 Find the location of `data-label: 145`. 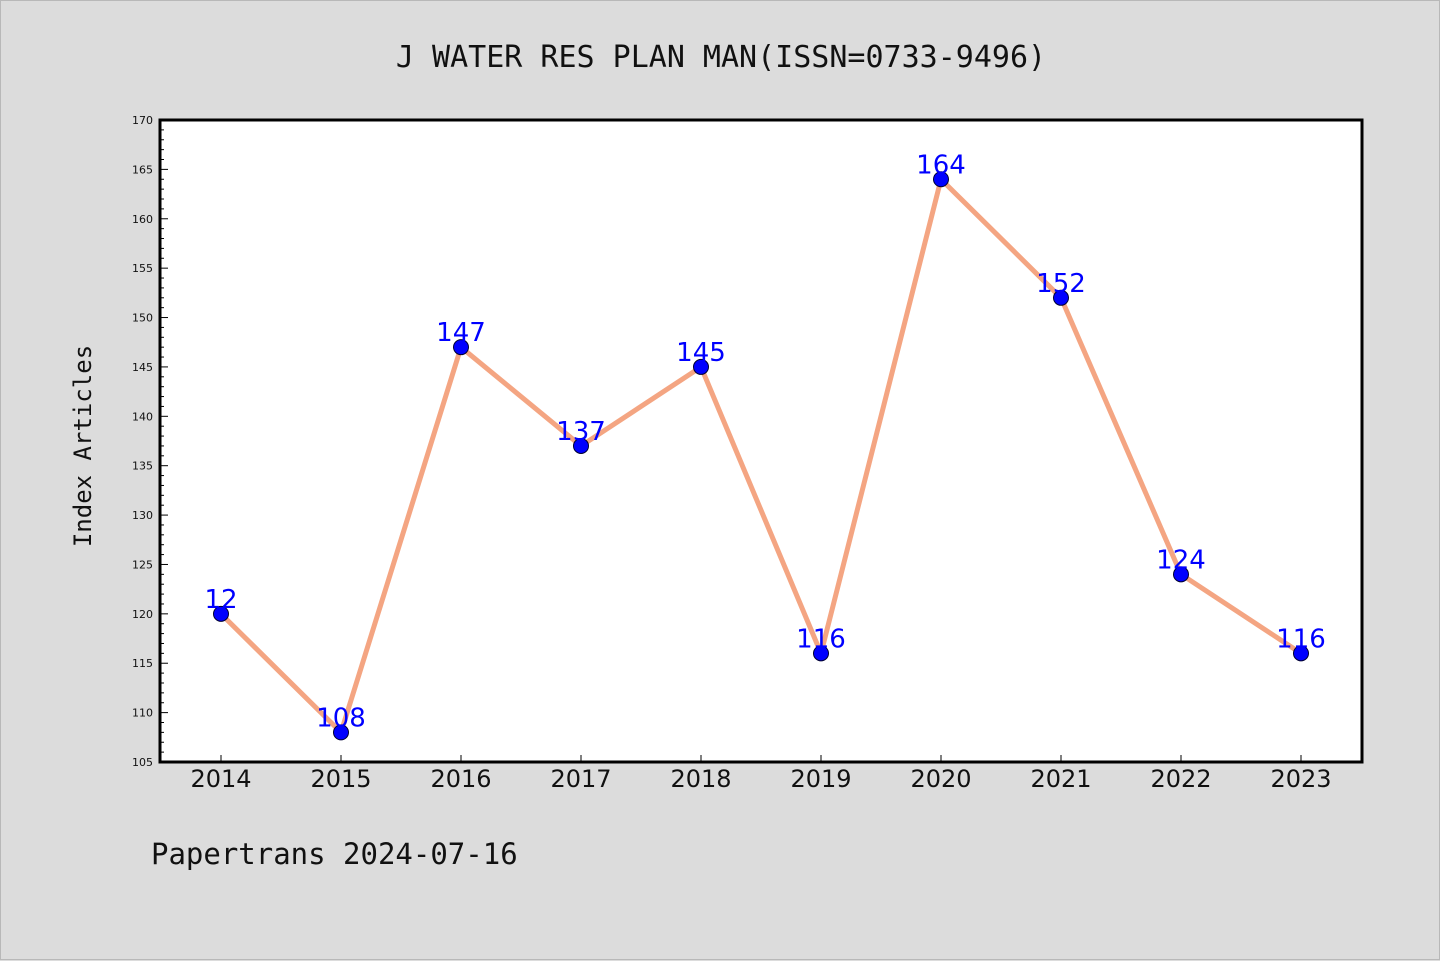

data-label: 145 is located at coordinates (701, 353).